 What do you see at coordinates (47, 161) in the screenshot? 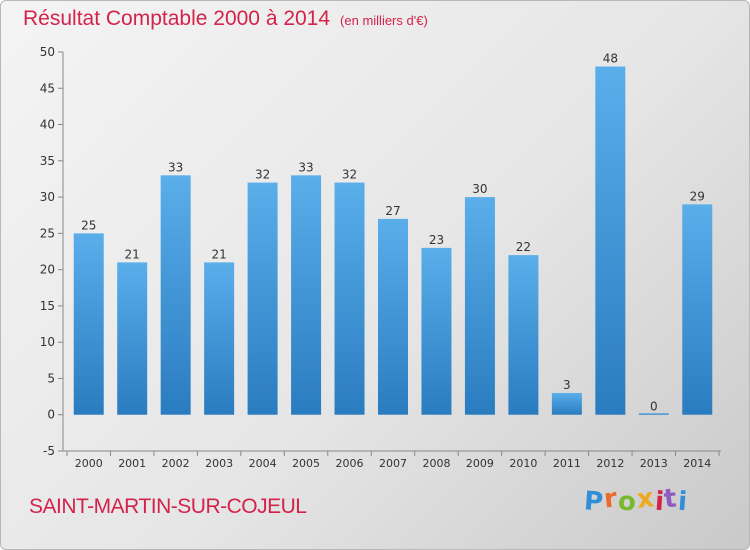
I see `y-tick-label: 35` at bounding box center [47, 161].